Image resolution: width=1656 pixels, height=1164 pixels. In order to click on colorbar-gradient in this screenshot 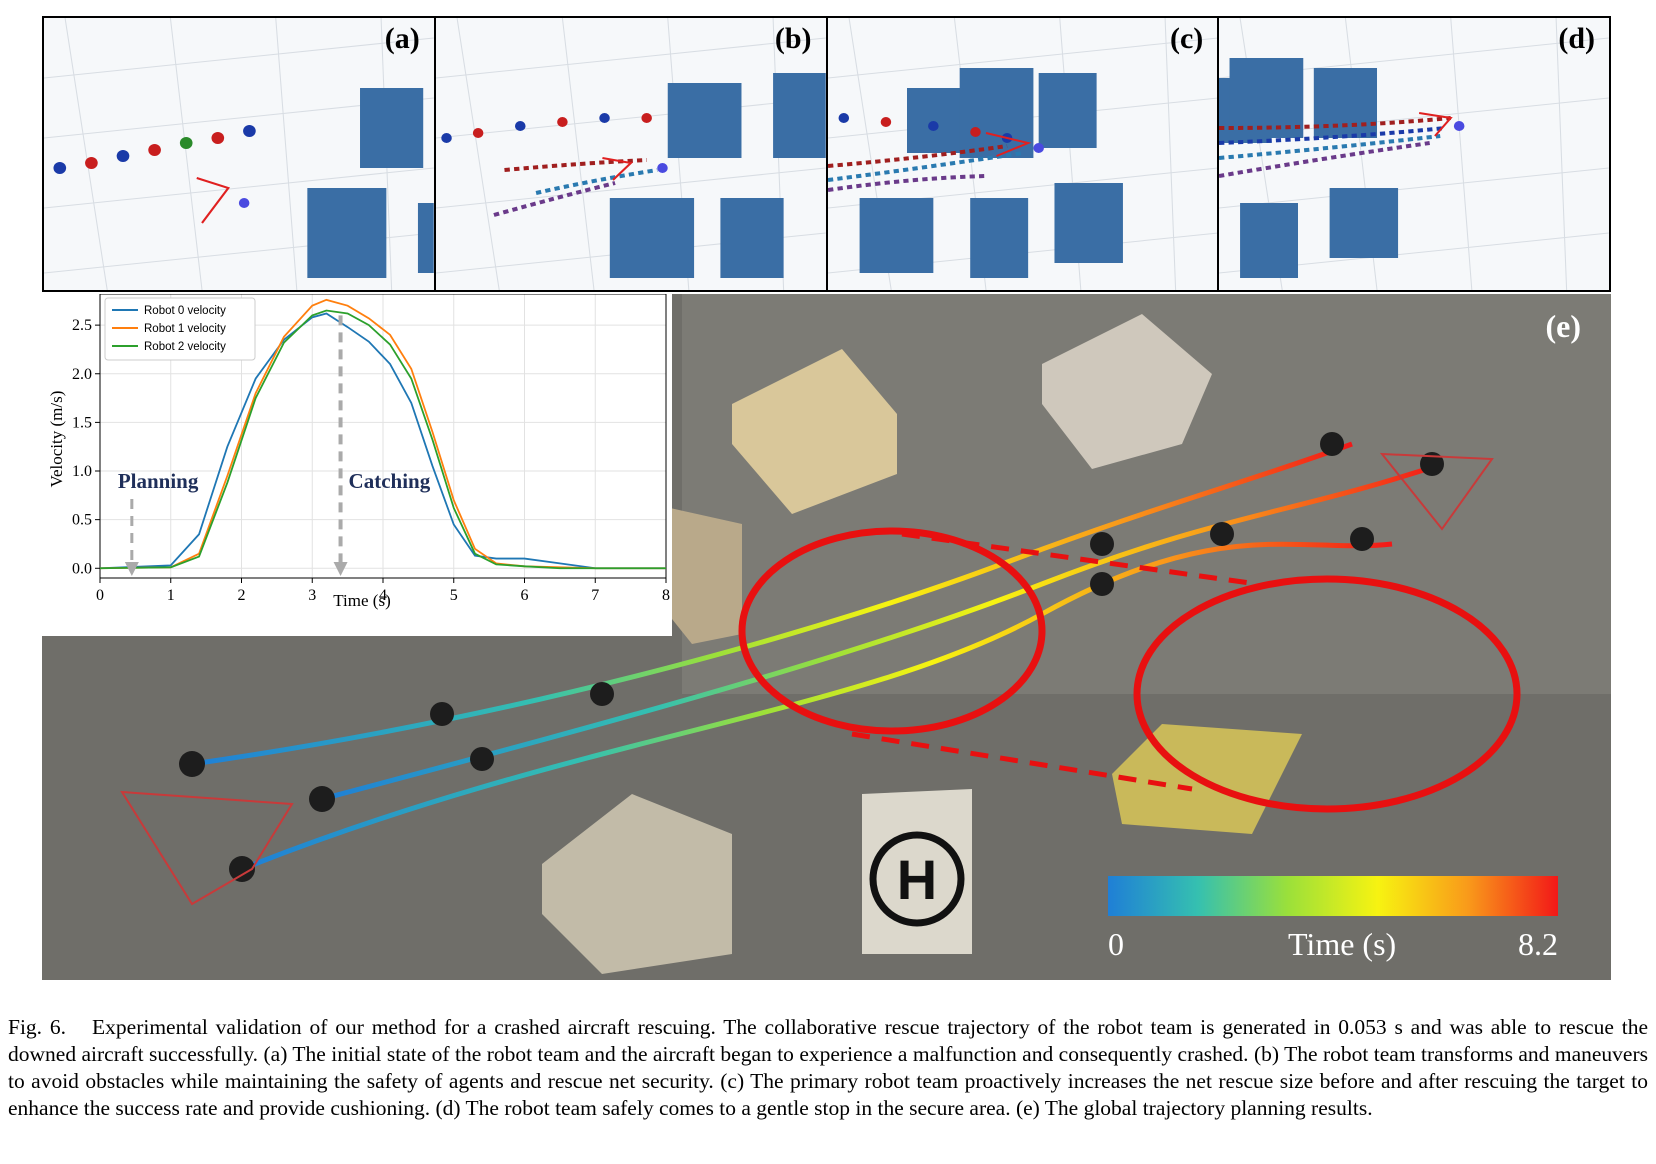, I will do `click(1333, 896)`.